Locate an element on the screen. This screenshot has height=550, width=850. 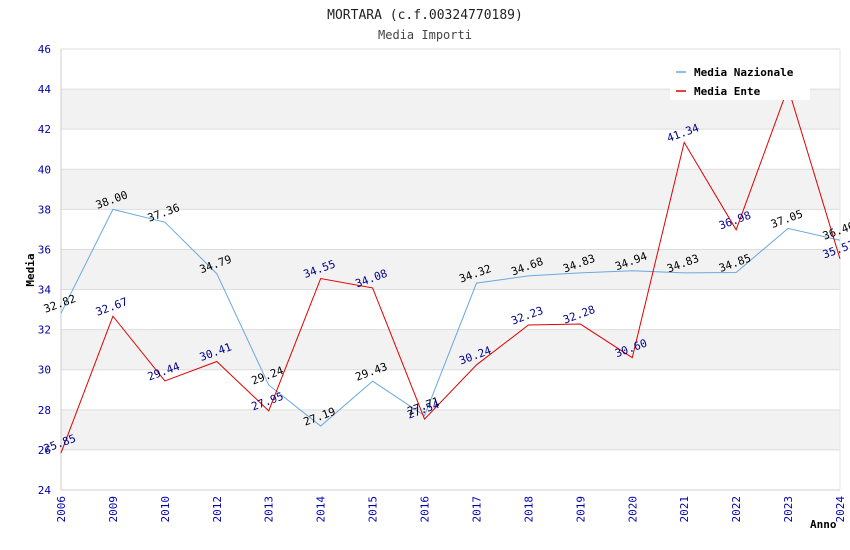
data-label: 32.28 is located at coordinates (579, 315).